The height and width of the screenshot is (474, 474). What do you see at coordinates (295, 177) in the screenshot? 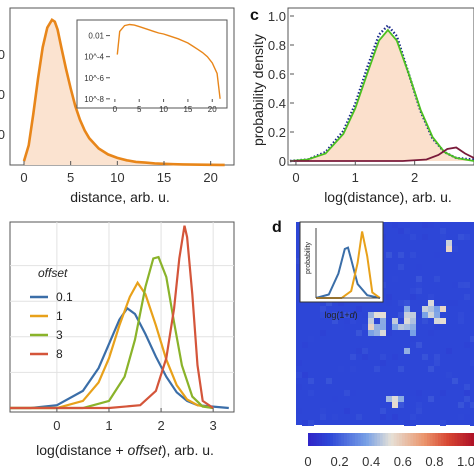
I see `panel-c-x-tick-label: 0` at bounding box center [295, 177].